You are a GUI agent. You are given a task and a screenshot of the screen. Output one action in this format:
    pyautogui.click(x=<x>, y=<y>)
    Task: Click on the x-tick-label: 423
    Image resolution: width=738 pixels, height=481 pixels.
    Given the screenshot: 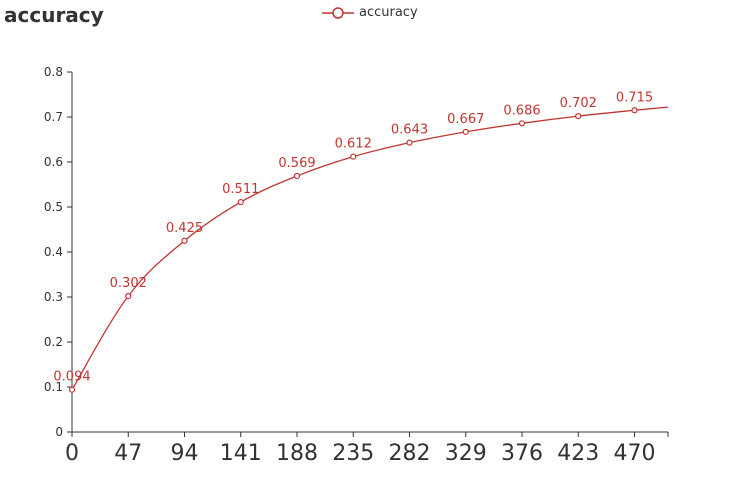 What is the action you would take?
    pyautogui.click(x=578, y=453)
    